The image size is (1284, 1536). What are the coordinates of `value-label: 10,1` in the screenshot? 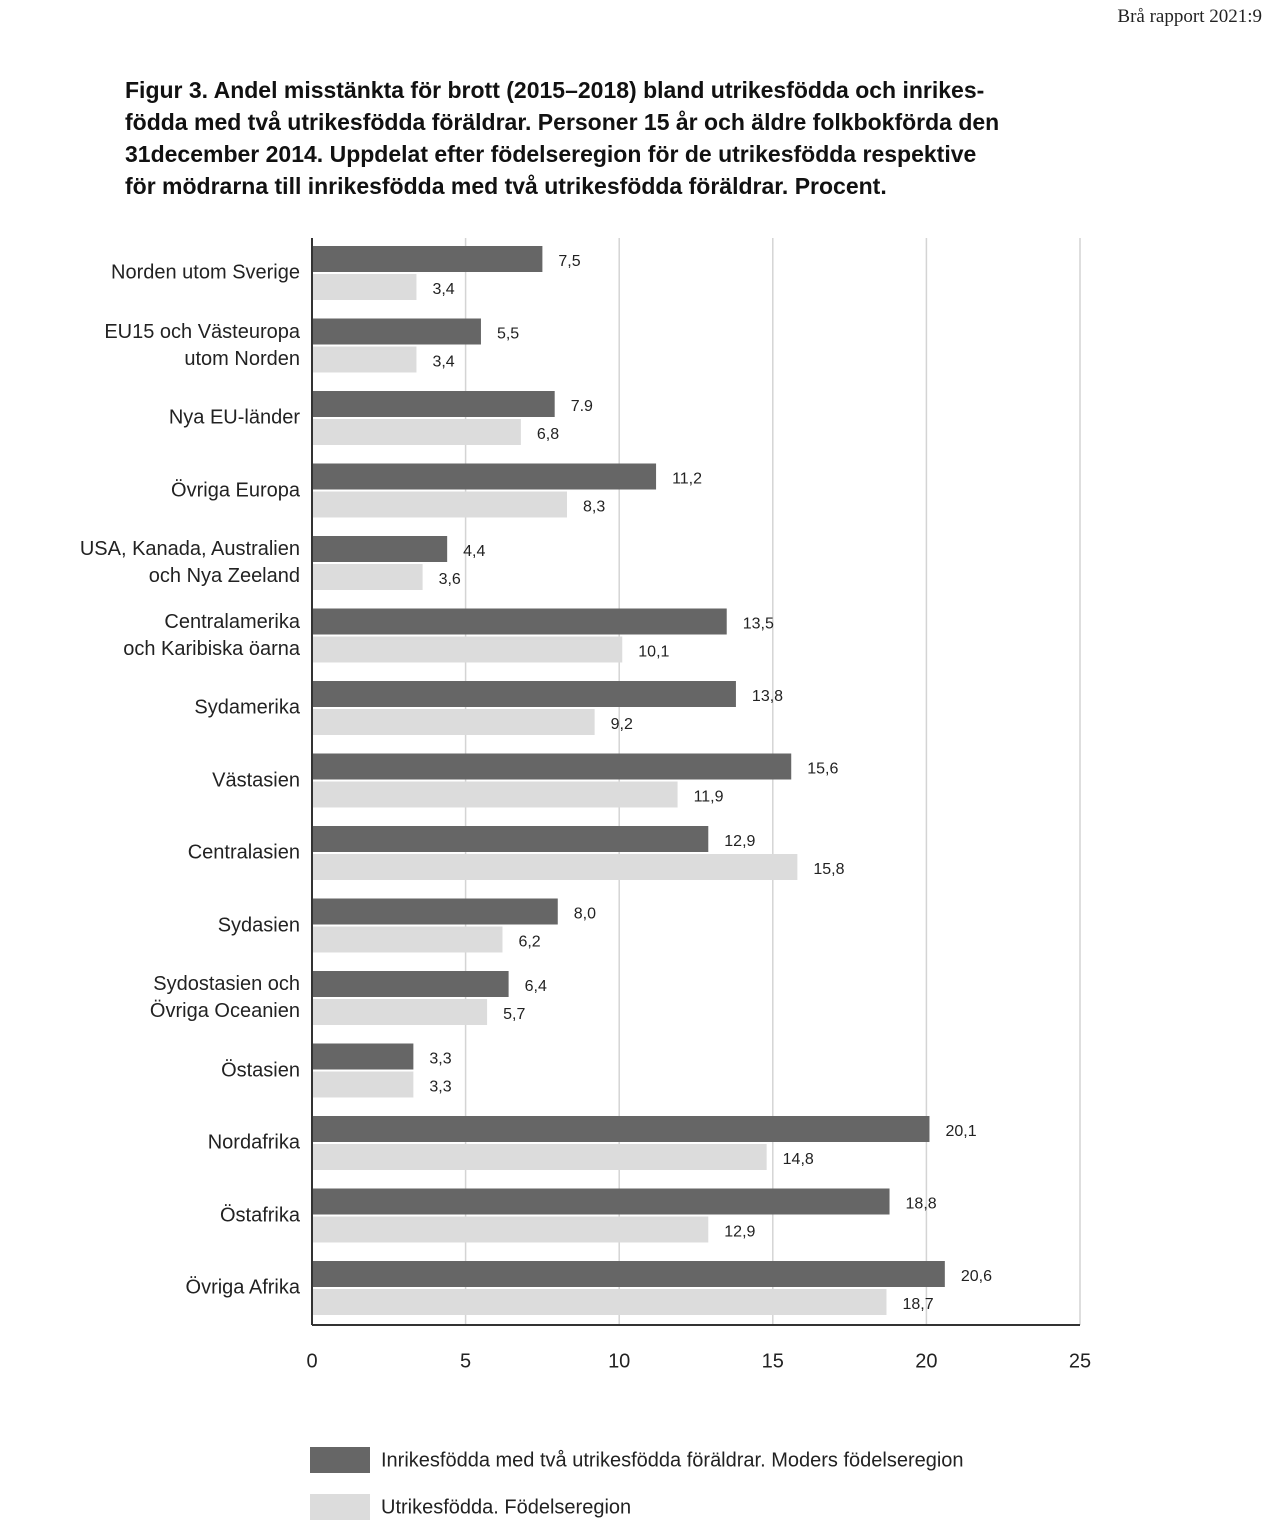 It's located at (653, 652).